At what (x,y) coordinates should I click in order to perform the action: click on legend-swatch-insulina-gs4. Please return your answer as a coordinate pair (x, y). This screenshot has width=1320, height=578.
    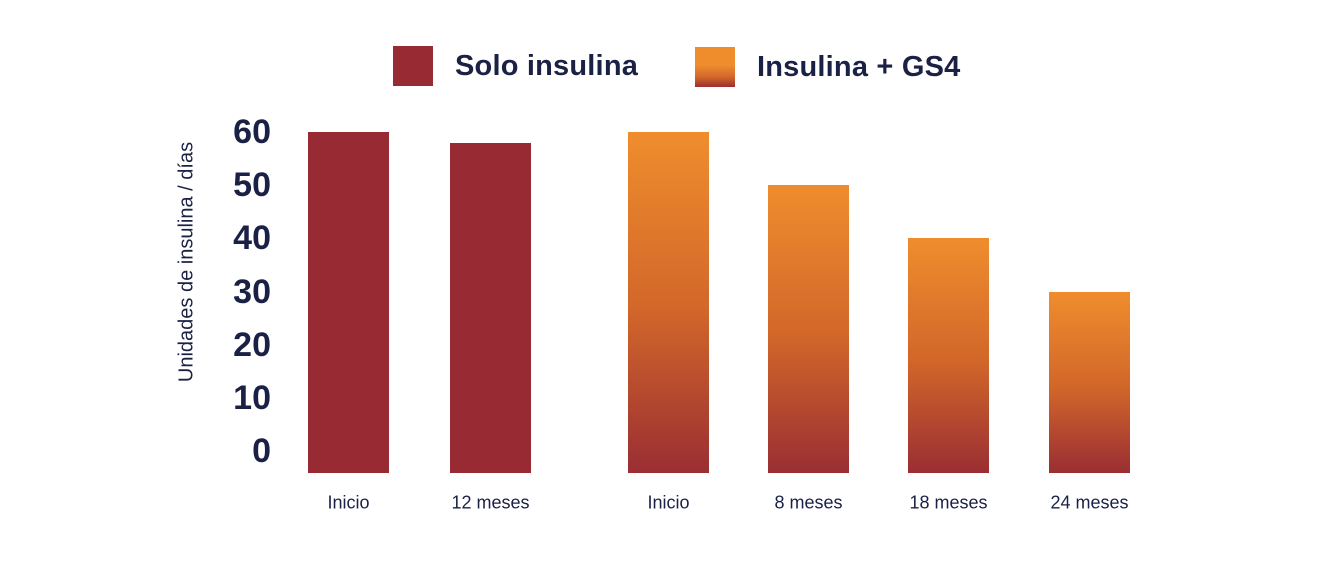
    Looking at the image, I should click on (715, 67).